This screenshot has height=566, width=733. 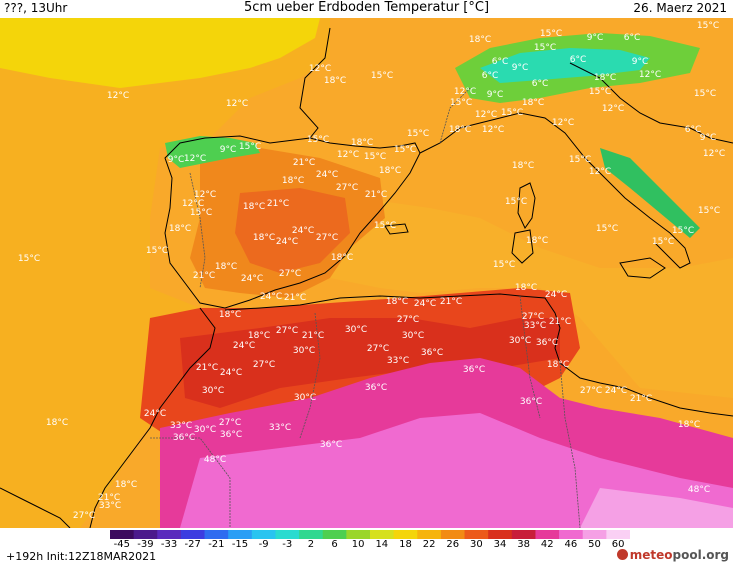 What do you see at coordinates (215, 460) in the screenshot?
I see `temperature-label: 48°C` at bounding box center [215, 460].